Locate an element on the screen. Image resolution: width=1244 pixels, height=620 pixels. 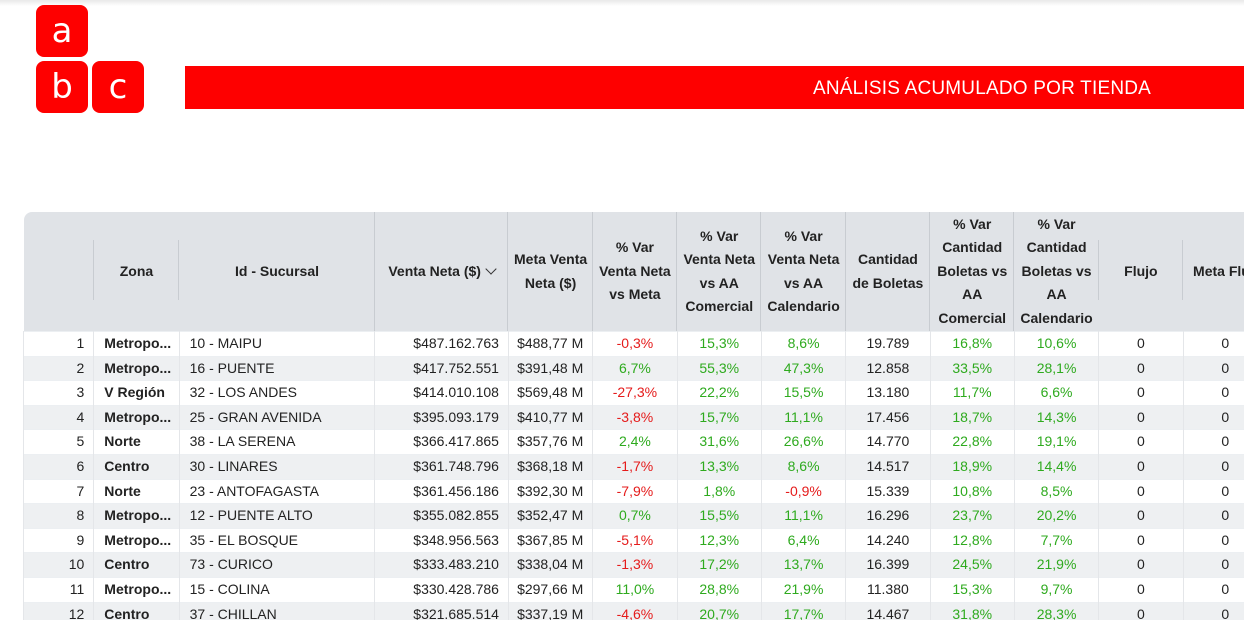
sucursal-cell: 10 - MAIPU is located at coordinates (277, 344).